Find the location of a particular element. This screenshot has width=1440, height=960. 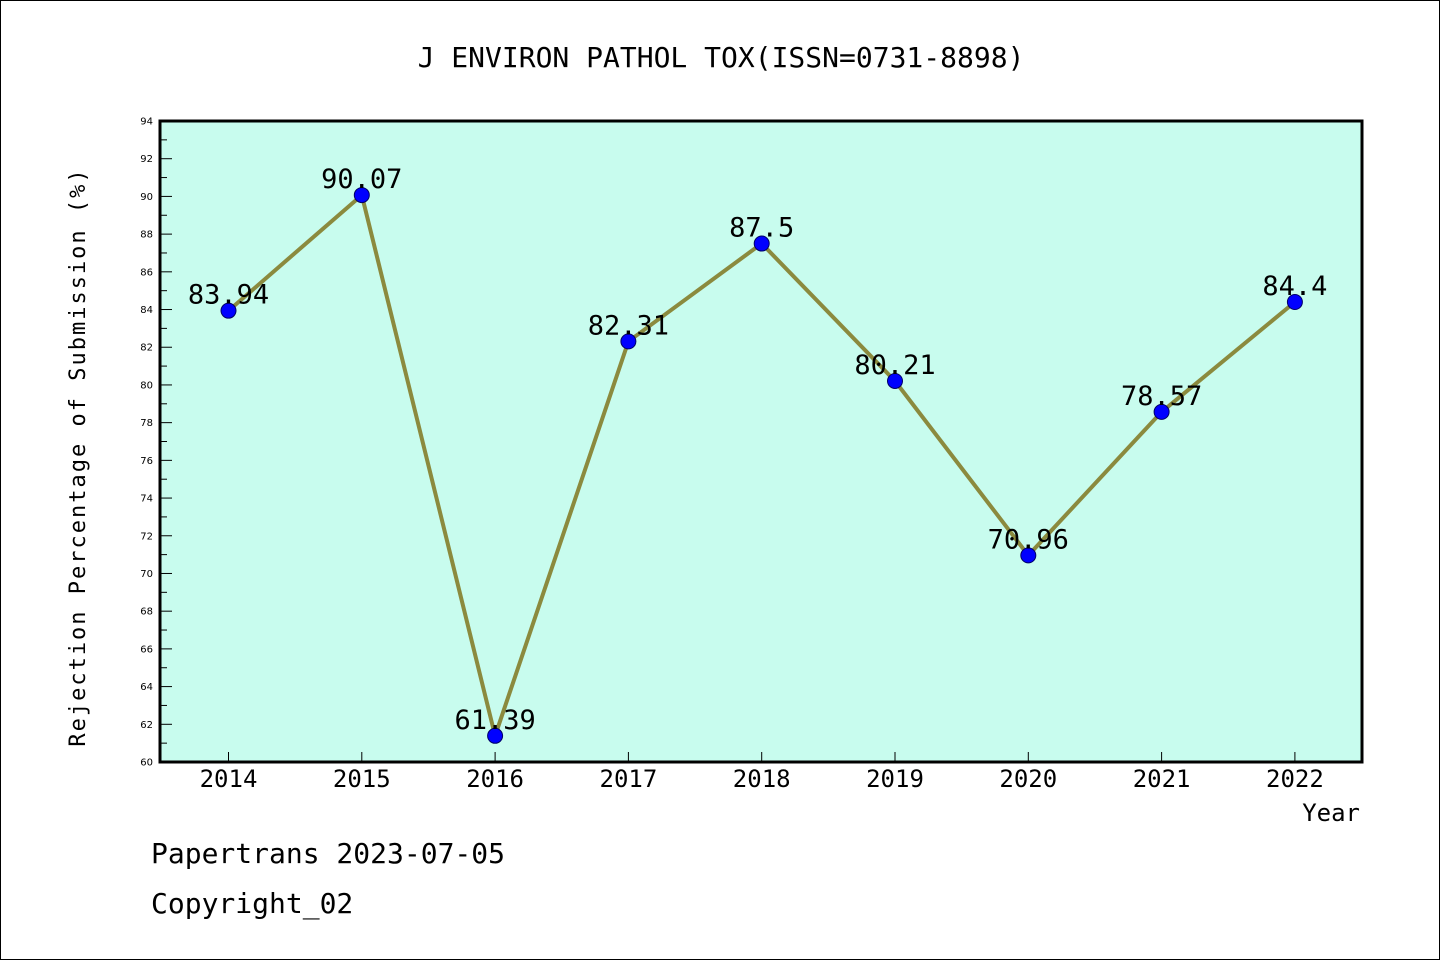

x-tick-label: 2014 is located at coordinates (229, 779).